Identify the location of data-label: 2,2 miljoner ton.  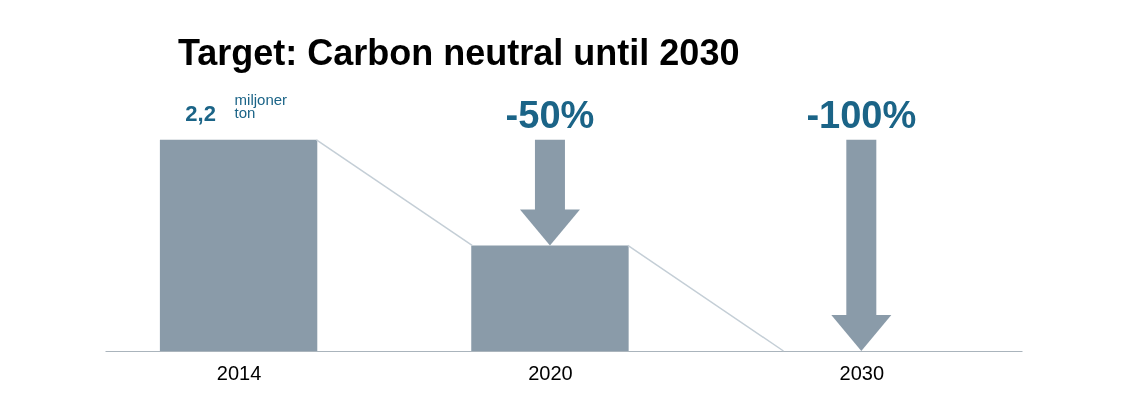
(236, 108).